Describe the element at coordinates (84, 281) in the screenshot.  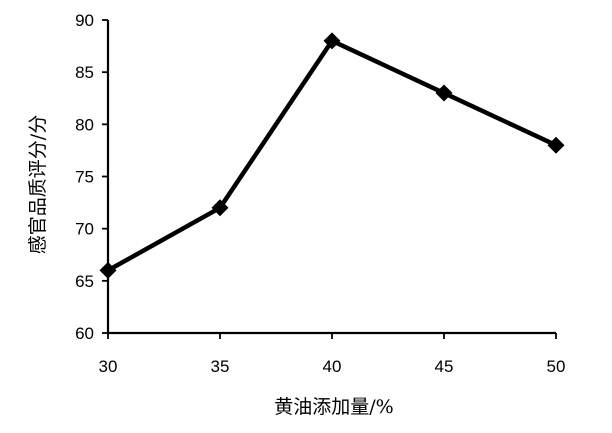
I see `y-tick-label: 65` at that location.